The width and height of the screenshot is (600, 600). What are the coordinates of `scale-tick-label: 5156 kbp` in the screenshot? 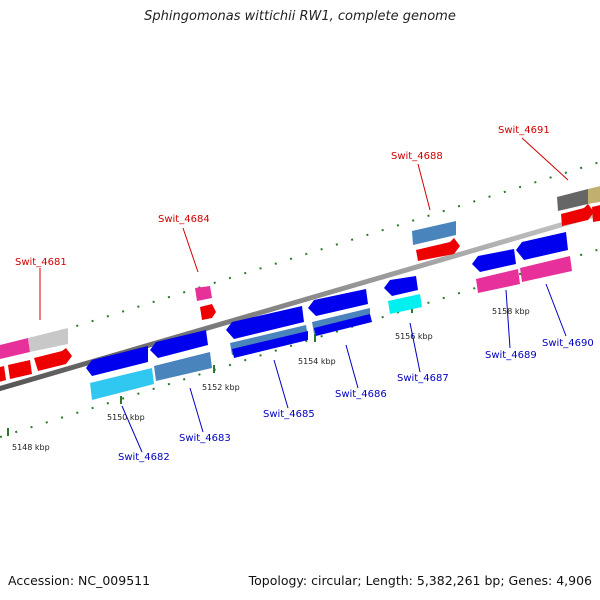 It's located at (414, 336).